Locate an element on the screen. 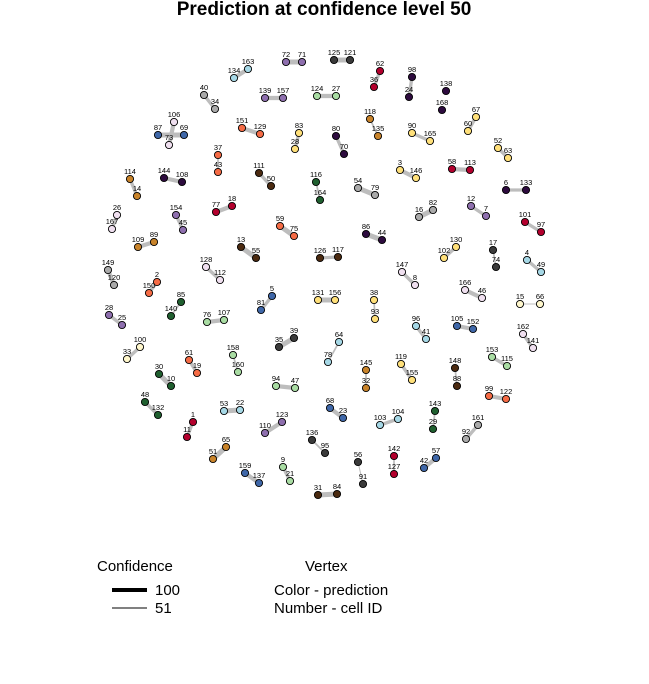 The image size is (649, 684). vertex-label: 120 is located at coordinates (114, 277).